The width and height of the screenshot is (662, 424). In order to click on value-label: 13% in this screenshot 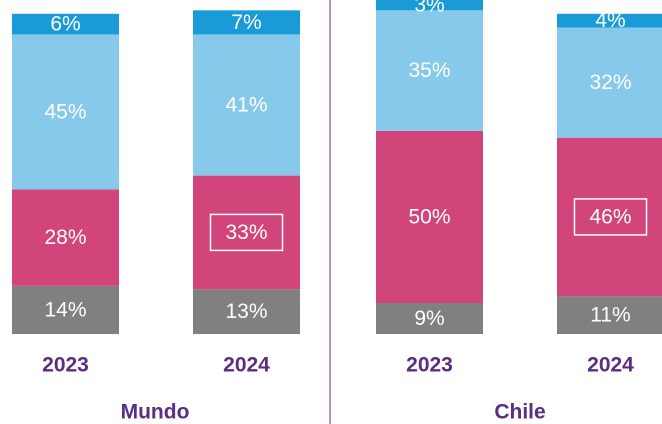, I will do `click(246, 311)`.